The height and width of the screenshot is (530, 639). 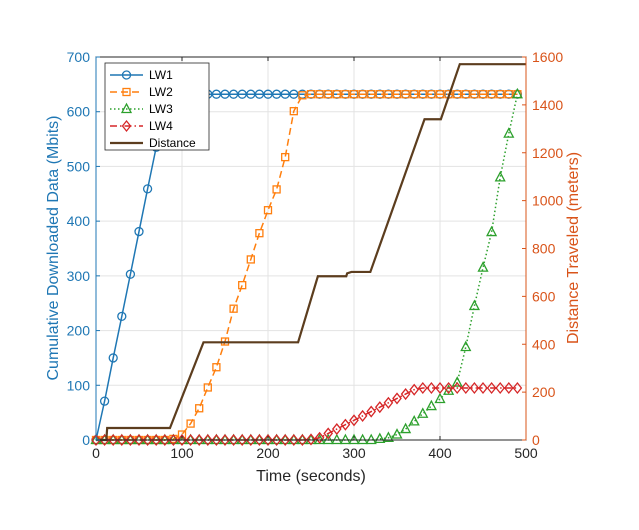 I want to click on x-tick-label: 200, so click(x=268, y=453).